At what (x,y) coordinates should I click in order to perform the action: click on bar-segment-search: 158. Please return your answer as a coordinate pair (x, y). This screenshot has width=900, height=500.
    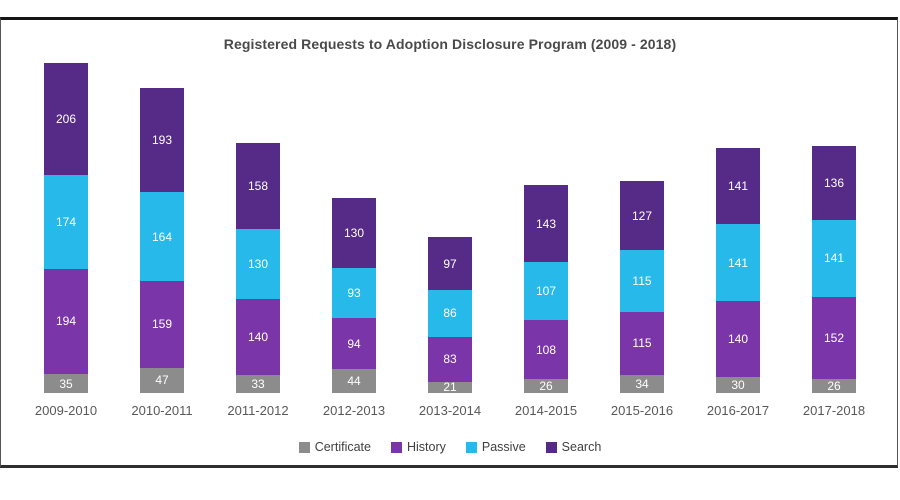
    Looking at the image, I should click on (258, 186).